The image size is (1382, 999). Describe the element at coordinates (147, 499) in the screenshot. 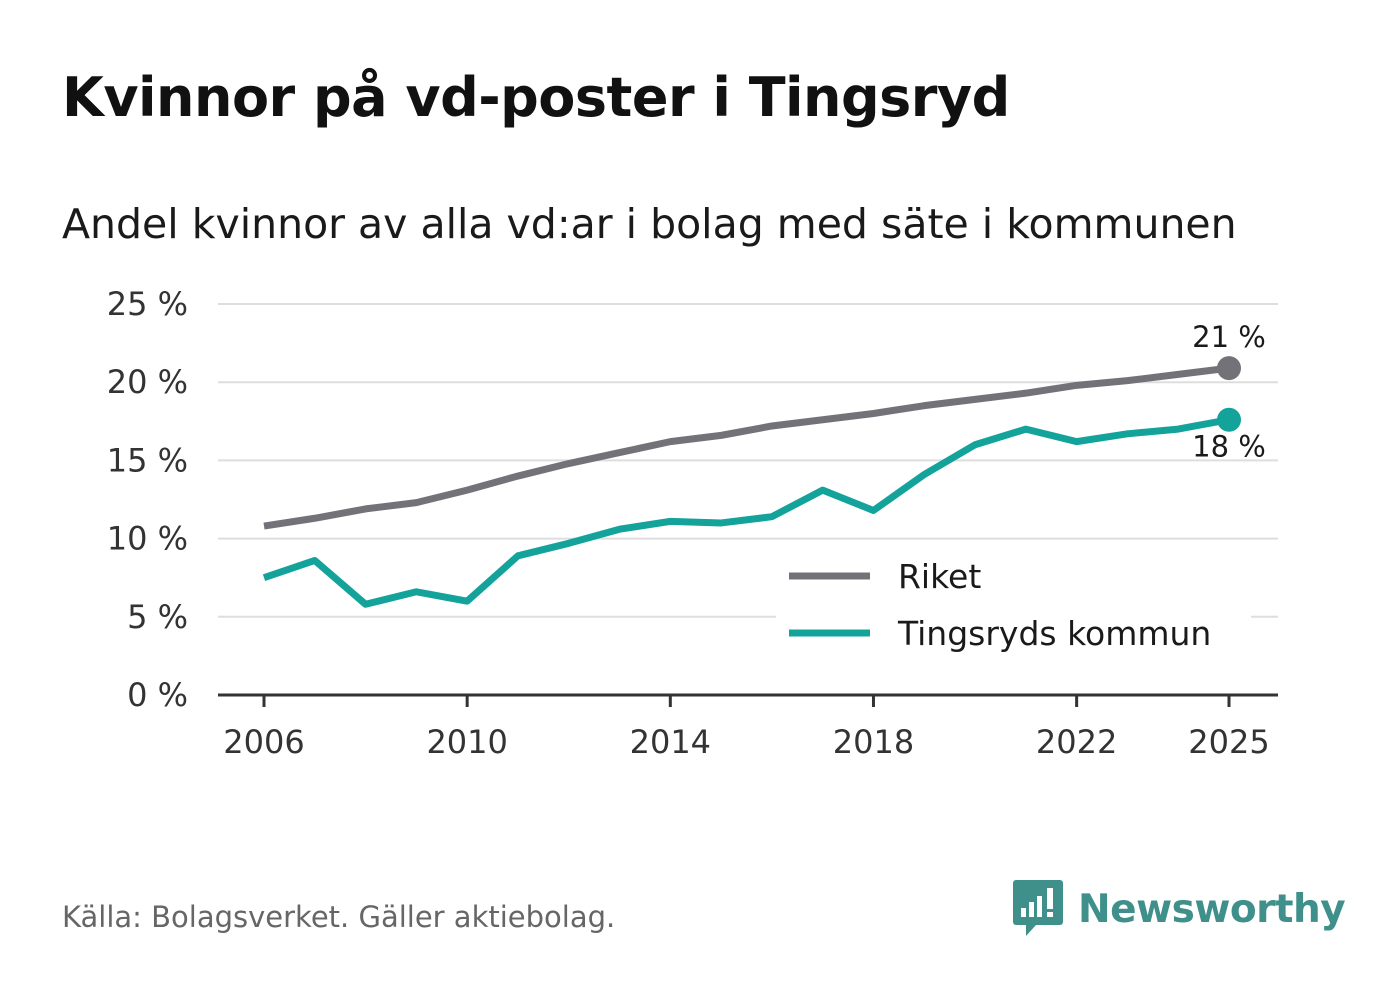

I see `y-axis-ticks: 0 % 5 % 10 % 15 % 20 % 25 %` at that location.